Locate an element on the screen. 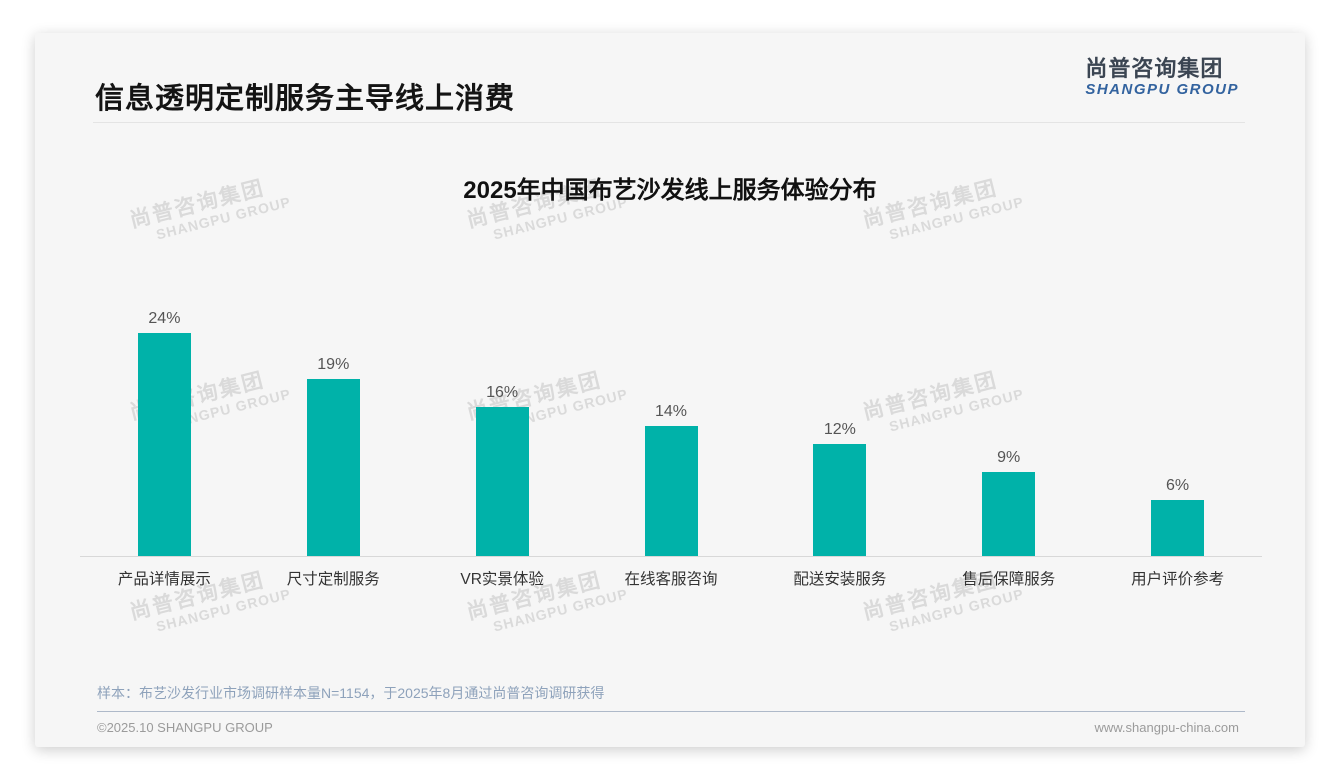  category-label: 在线客服咨询 is located at coordinates (671, 579).